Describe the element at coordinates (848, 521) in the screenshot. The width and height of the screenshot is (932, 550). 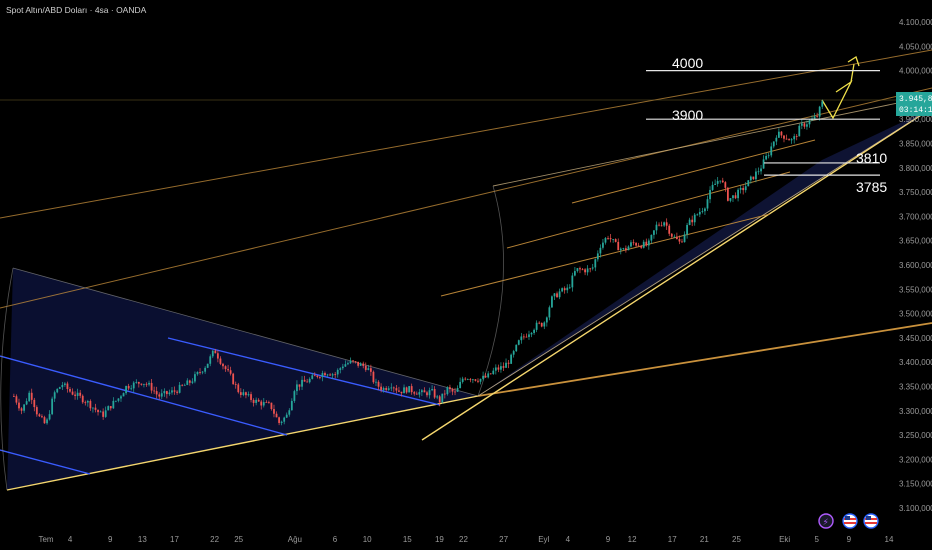
I see `event-icons: ⚡` at that location.